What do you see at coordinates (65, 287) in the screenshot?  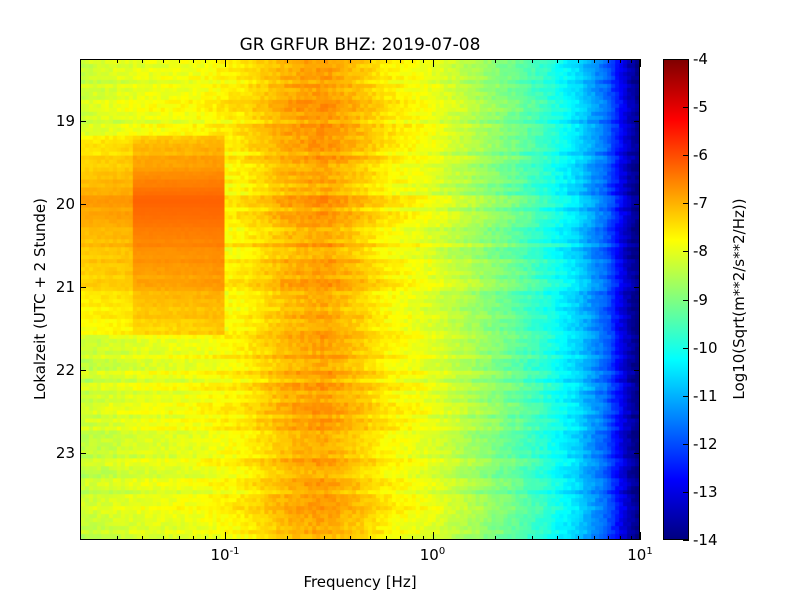 I see `y-tick-label: 21` at bounding box center [65, 287].